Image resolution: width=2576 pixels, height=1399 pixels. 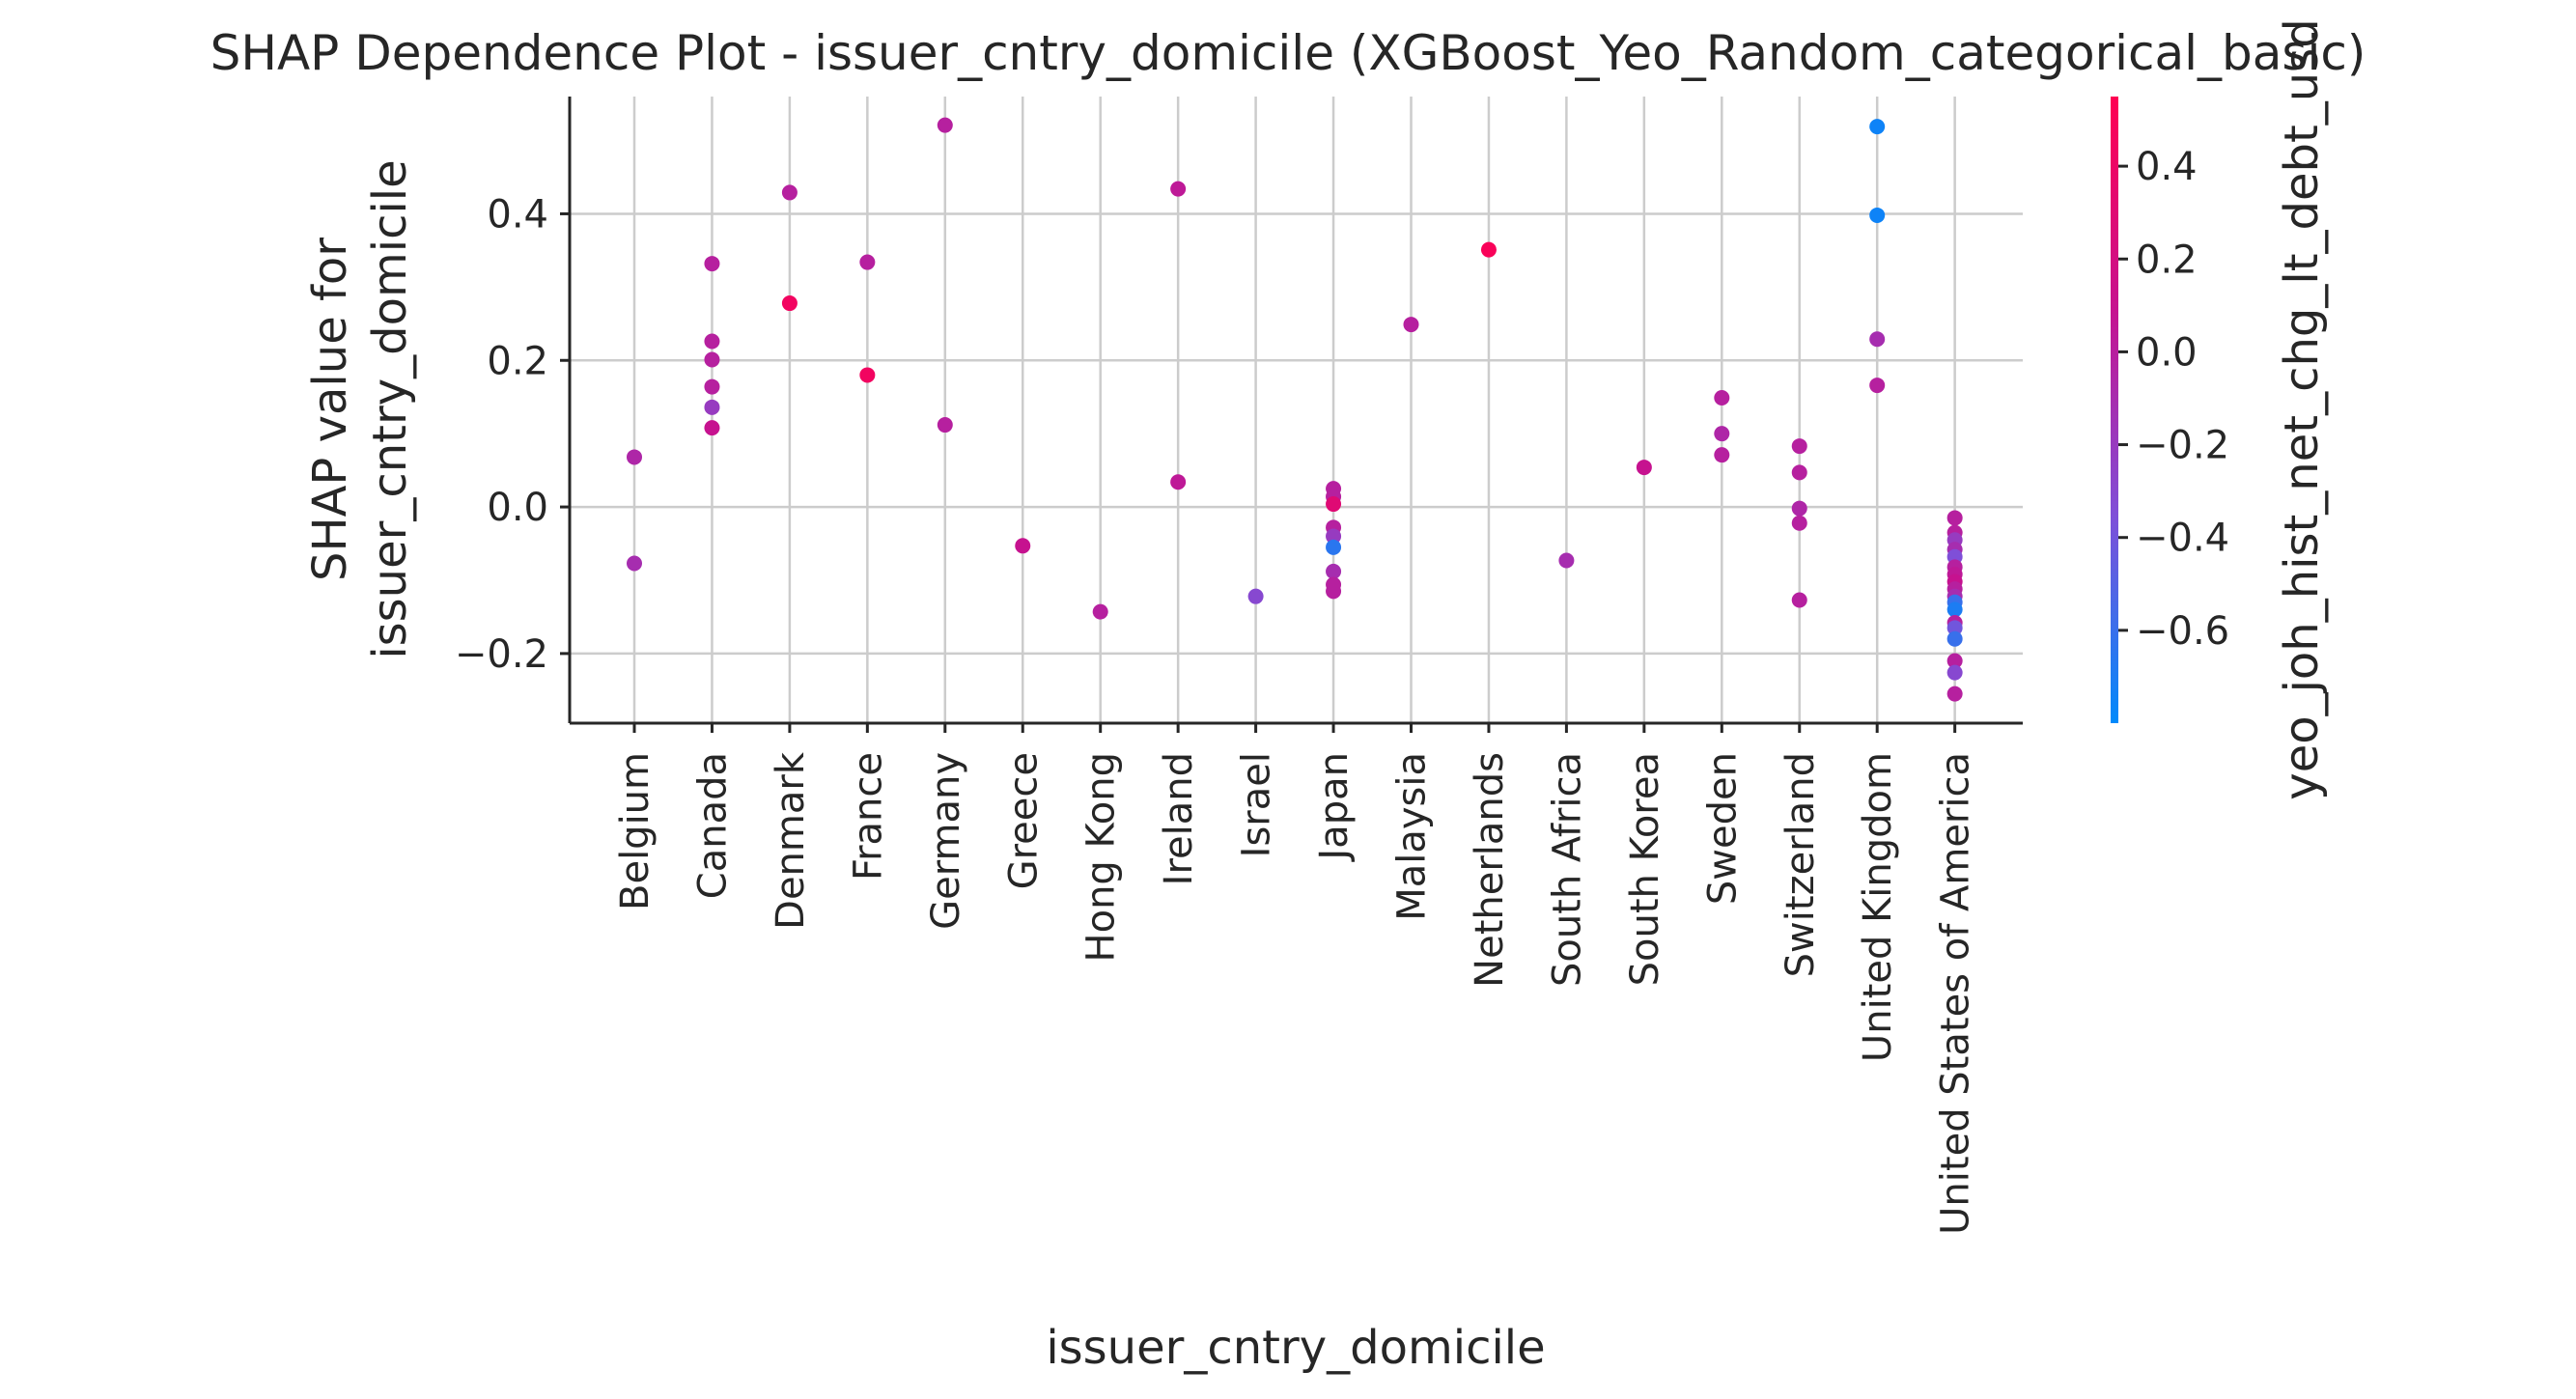 I want to click on x-tick-label: Canada, so click(x=713, y=825).